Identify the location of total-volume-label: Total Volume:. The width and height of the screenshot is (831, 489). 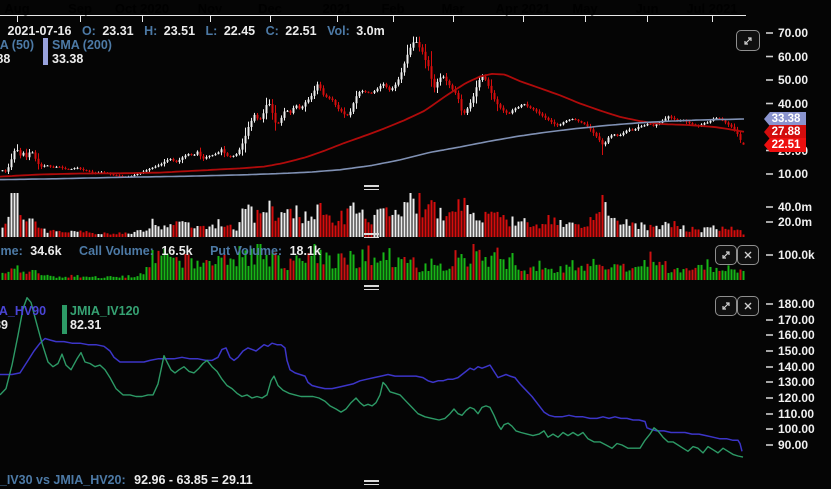
(11, 251).